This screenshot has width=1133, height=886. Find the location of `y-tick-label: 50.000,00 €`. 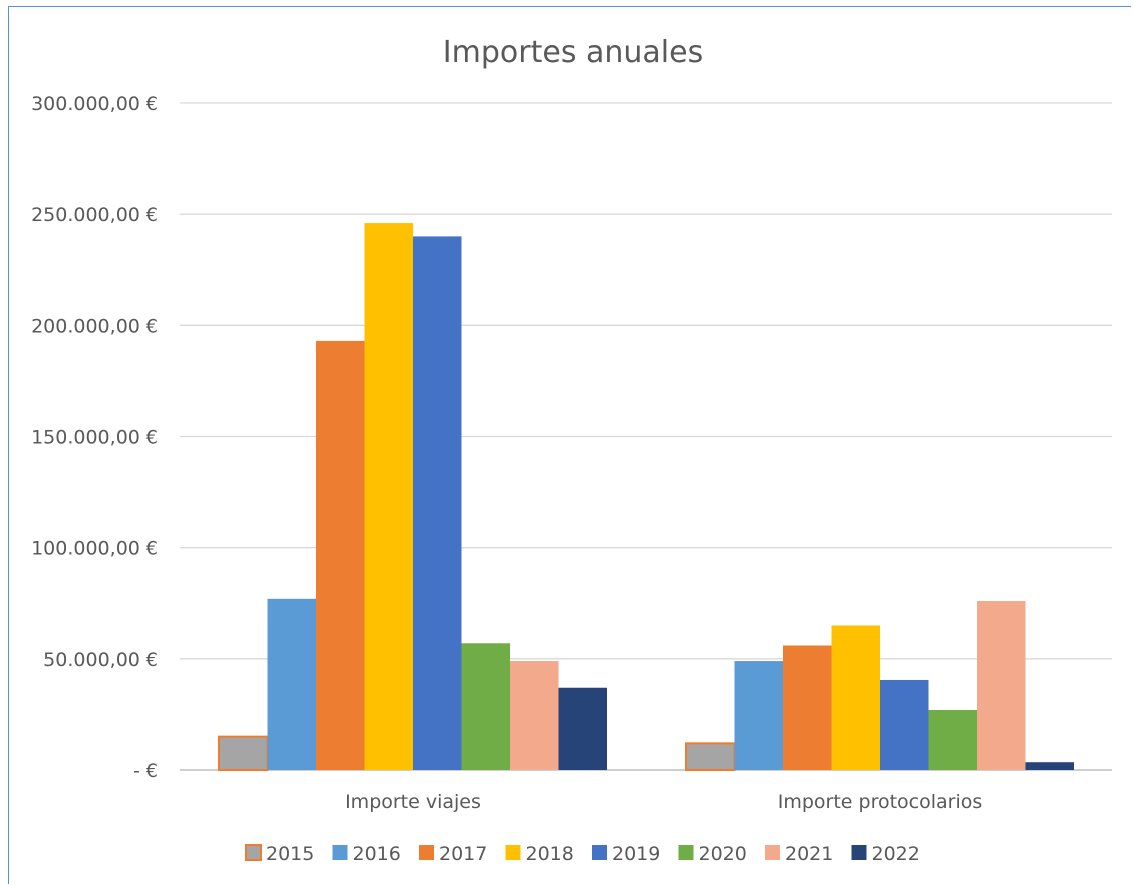

y-tick-label: 50.000,00 € is located at coordinates (100, 660).